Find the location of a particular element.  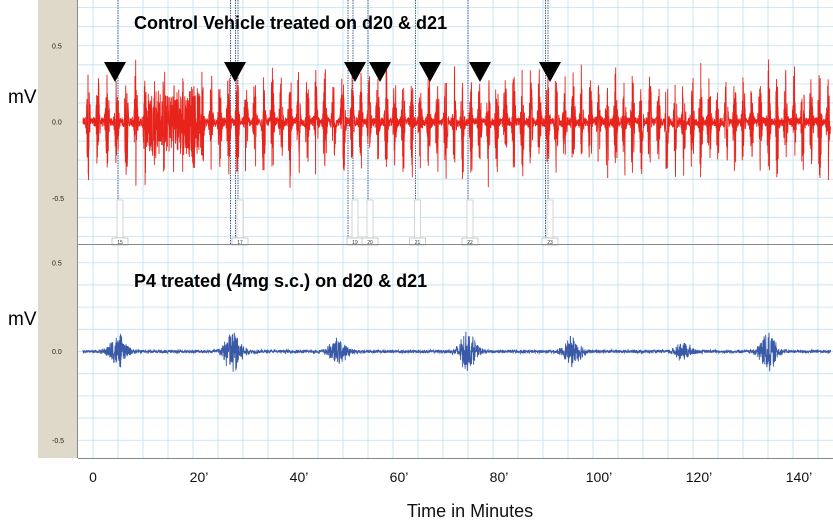

bottom-panel-title: P4 treated (4mg s.c.) on d20 & d21 is located at coordinates (280, 281).